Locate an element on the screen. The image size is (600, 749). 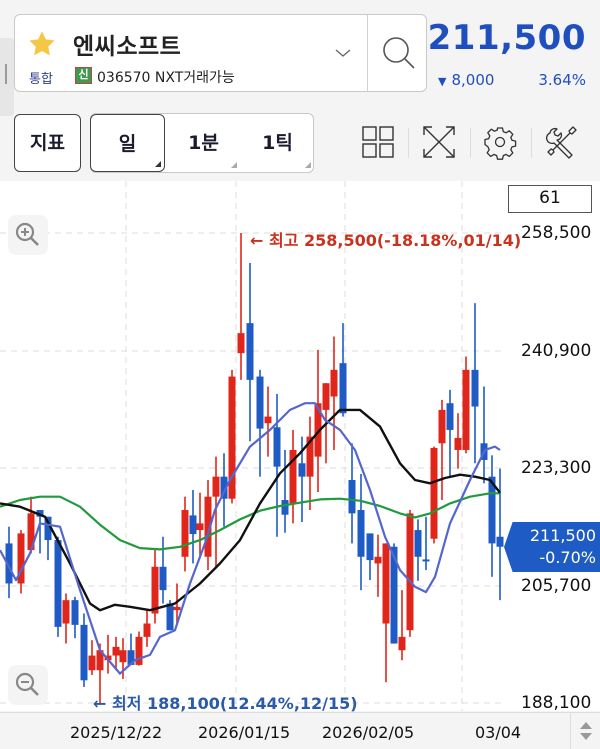
period-label: 1틱 is located at coordinates (277, 143).